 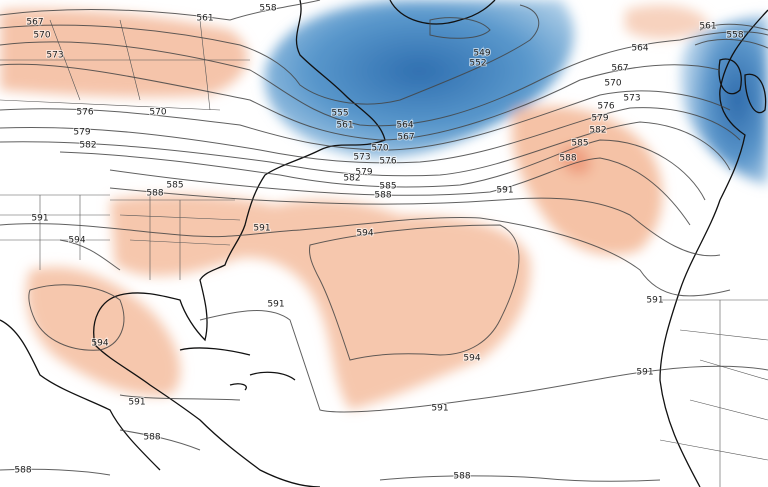 I want to click on contour-label: 555, so click(x=339, y=114).